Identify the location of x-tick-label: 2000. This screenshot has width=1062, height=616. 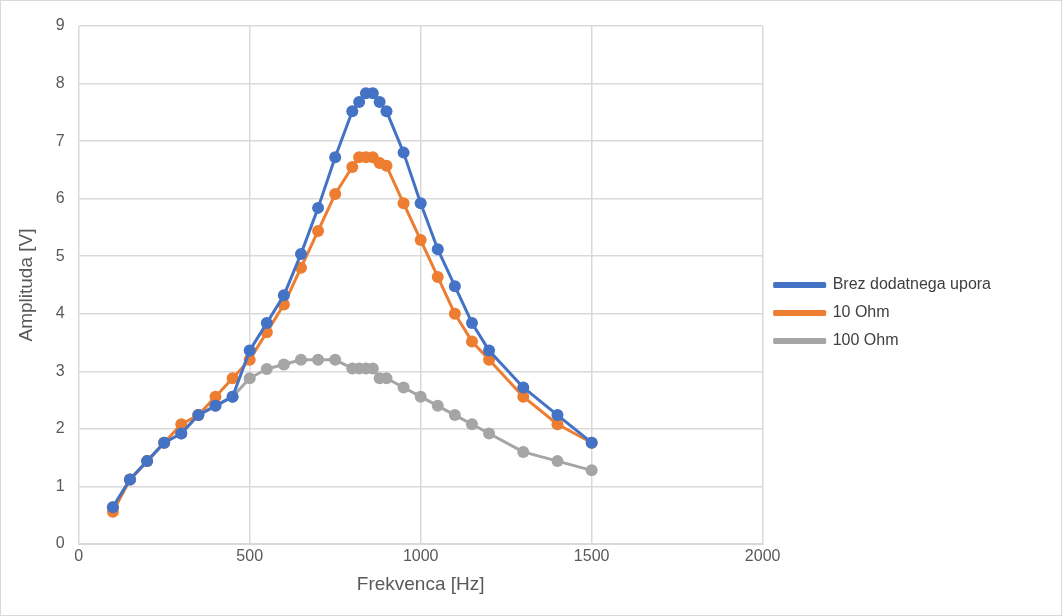
(762, 556).